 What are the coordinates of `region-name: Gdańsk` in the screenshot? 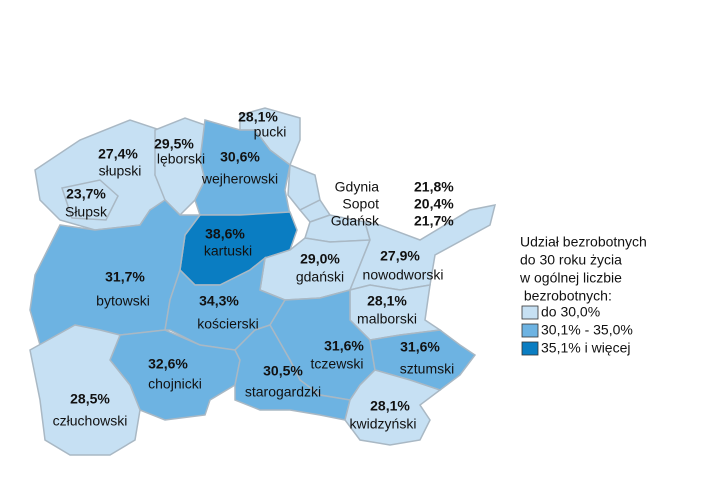 It's located at (355, 221).